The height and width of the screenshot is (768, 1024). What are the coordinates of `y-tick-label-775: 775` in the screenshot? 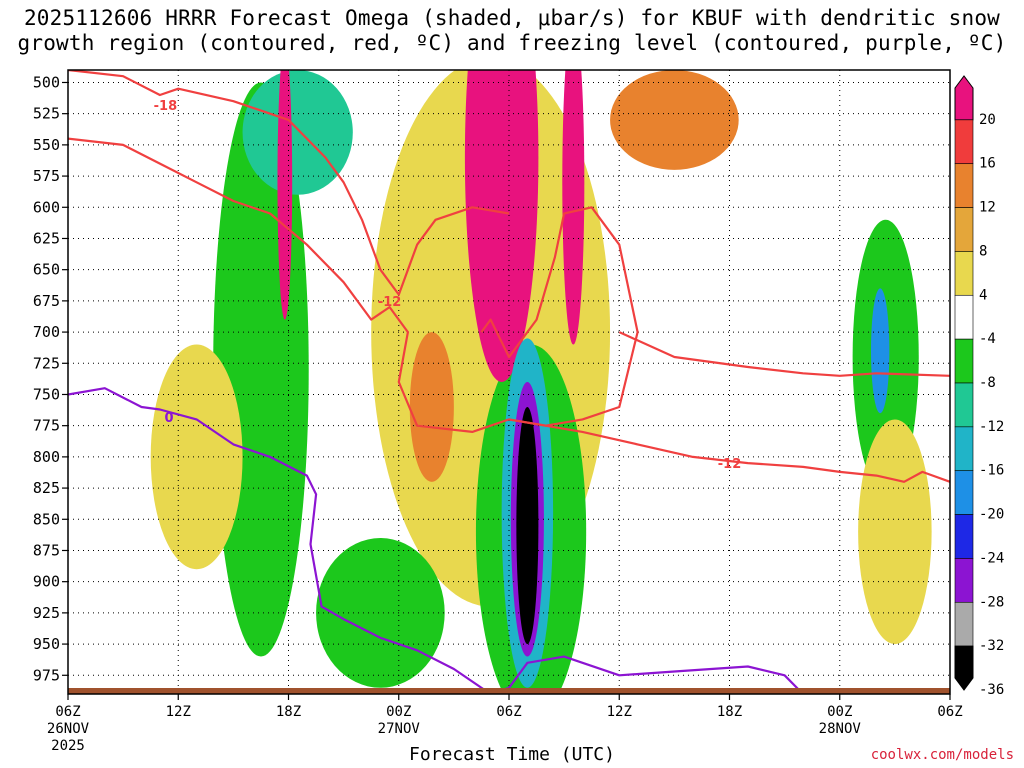 It's located at (46, 426).